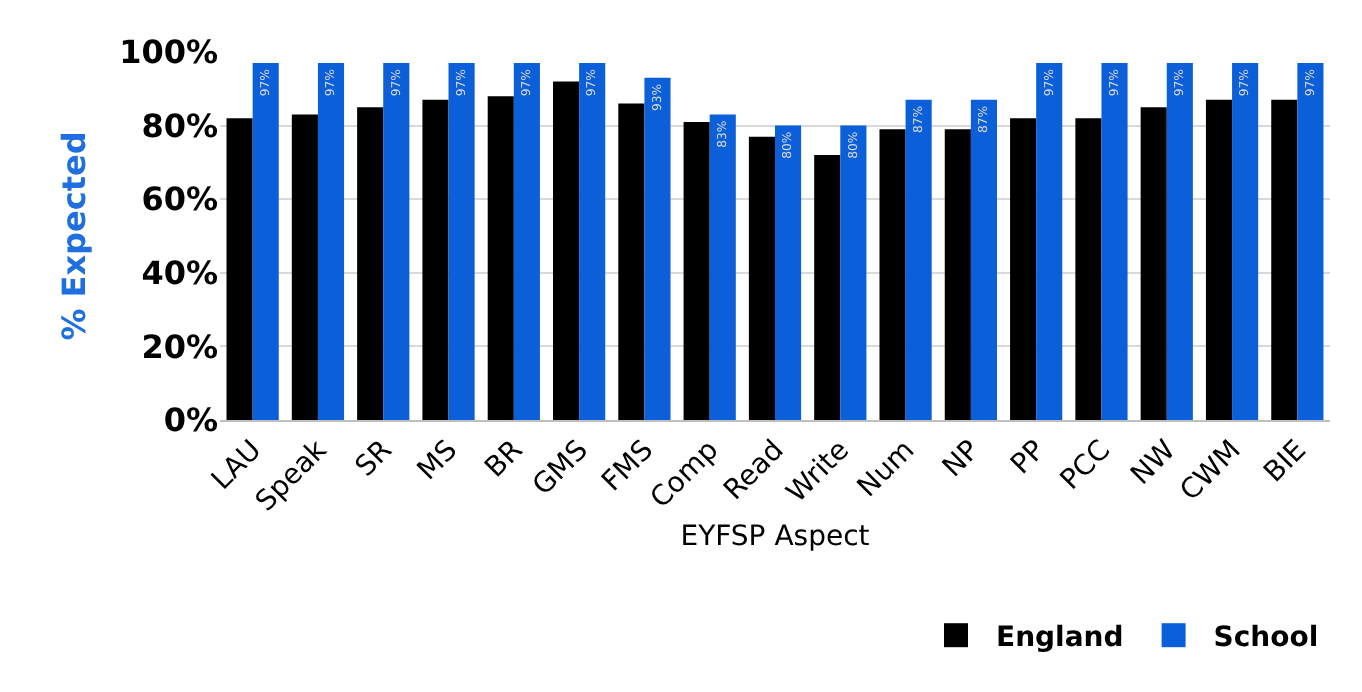  I want to click on y-tick-label: 80%, so click(179, 125).